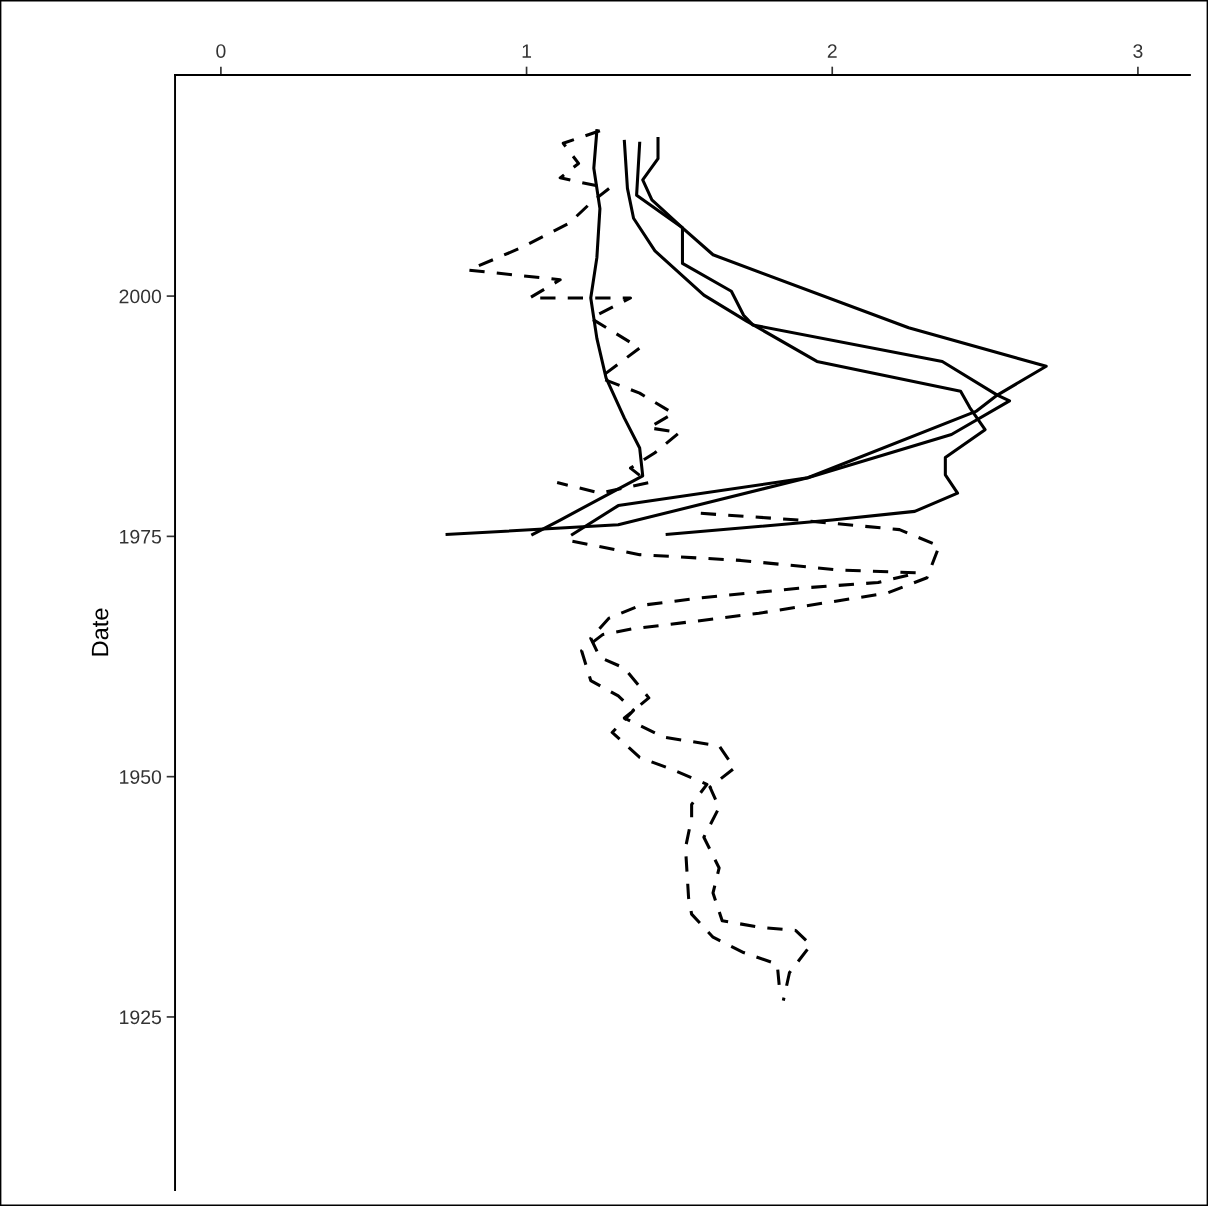  I want to click on y-tick-label: 1925, so click(141, 1017).